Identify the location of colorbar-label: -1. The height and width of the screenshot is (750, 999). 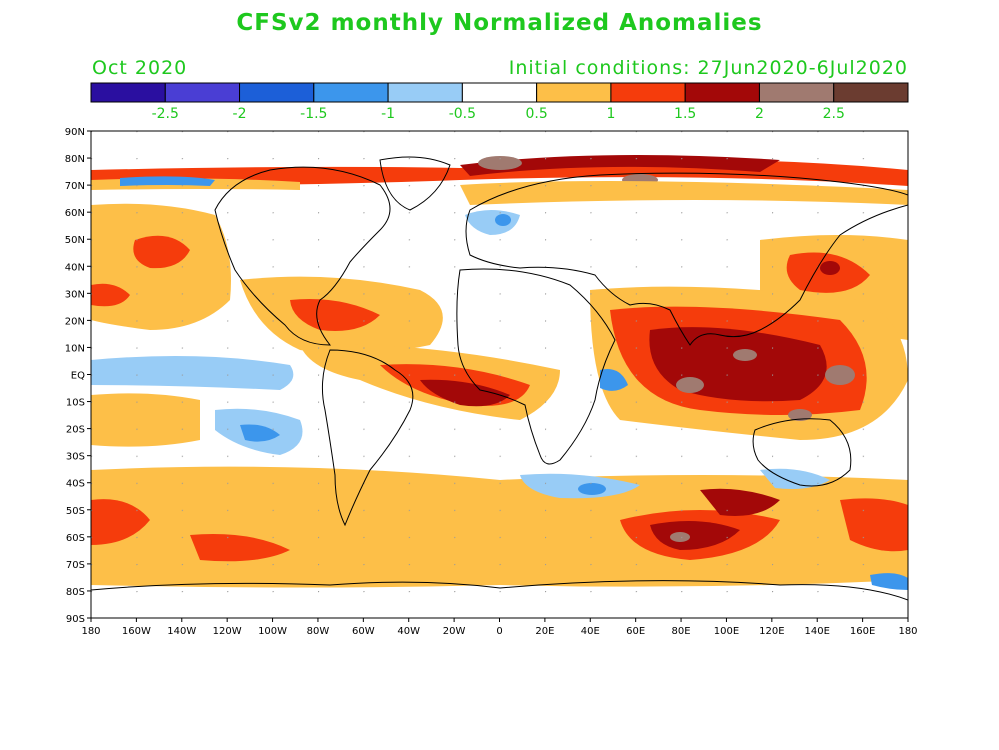
(388, 114).